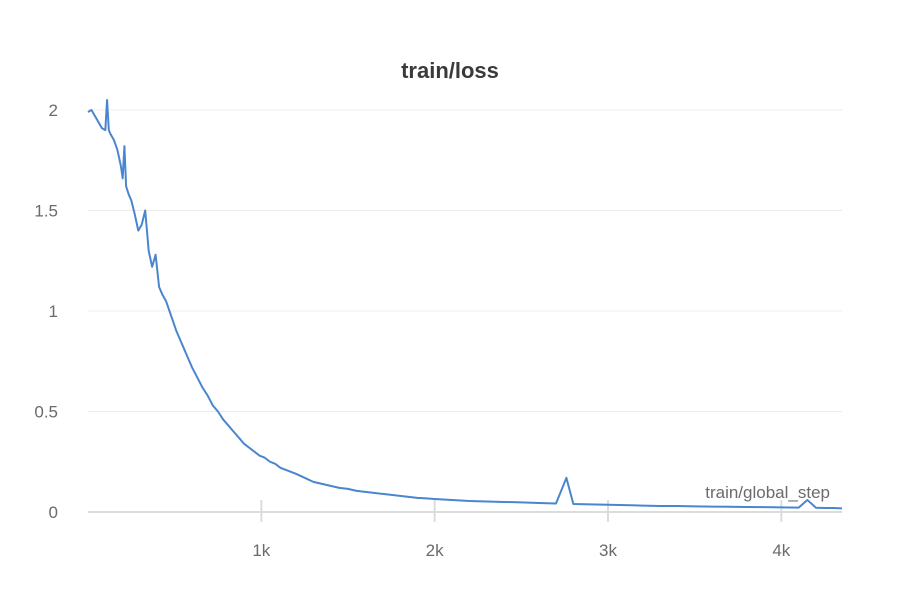 The width and height of the screenshot is (902, 590). I want to click on x-tick-label: 2k, so click(435, 550).